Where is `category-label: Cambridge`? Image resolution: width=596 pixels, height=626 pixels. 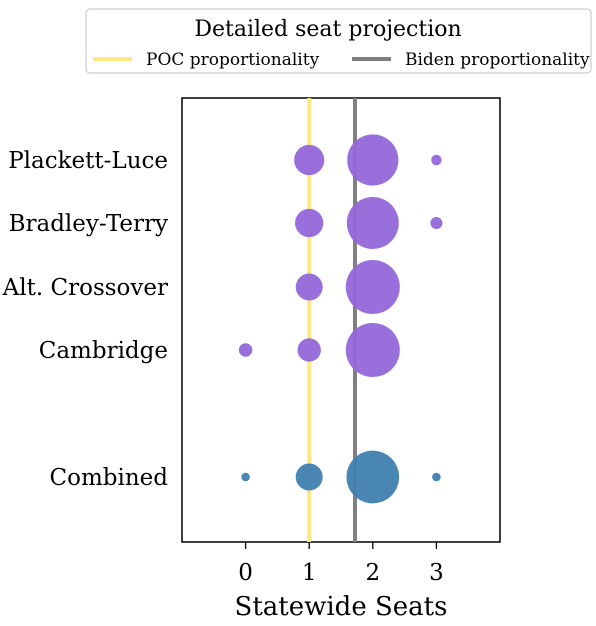 category-label: Cambridge is located at coordinates (103, 351).